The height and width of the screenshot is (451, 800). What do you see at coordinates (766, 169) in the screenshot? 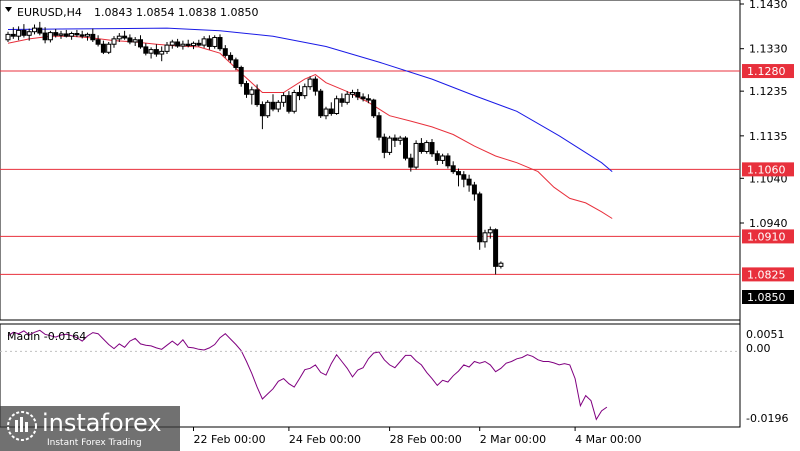
I see `level-tag-label: 1.1060` at bounding box center [766, 169].